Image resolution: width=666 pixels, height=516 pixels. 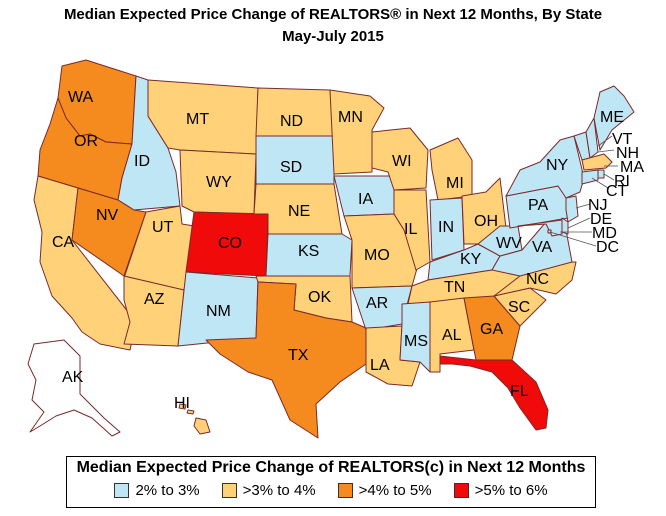 What do you see at coordinates (308, 251) in the screenshot?
I see `label-KS: KS` at bounding box center [308, 251].